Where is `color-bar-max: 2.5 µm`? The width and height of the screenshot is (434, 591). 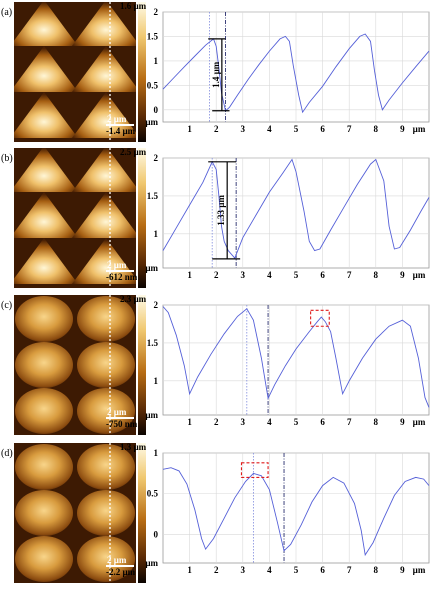
color-bar-max: 2.5 µm is located at coordinates (133, 152).